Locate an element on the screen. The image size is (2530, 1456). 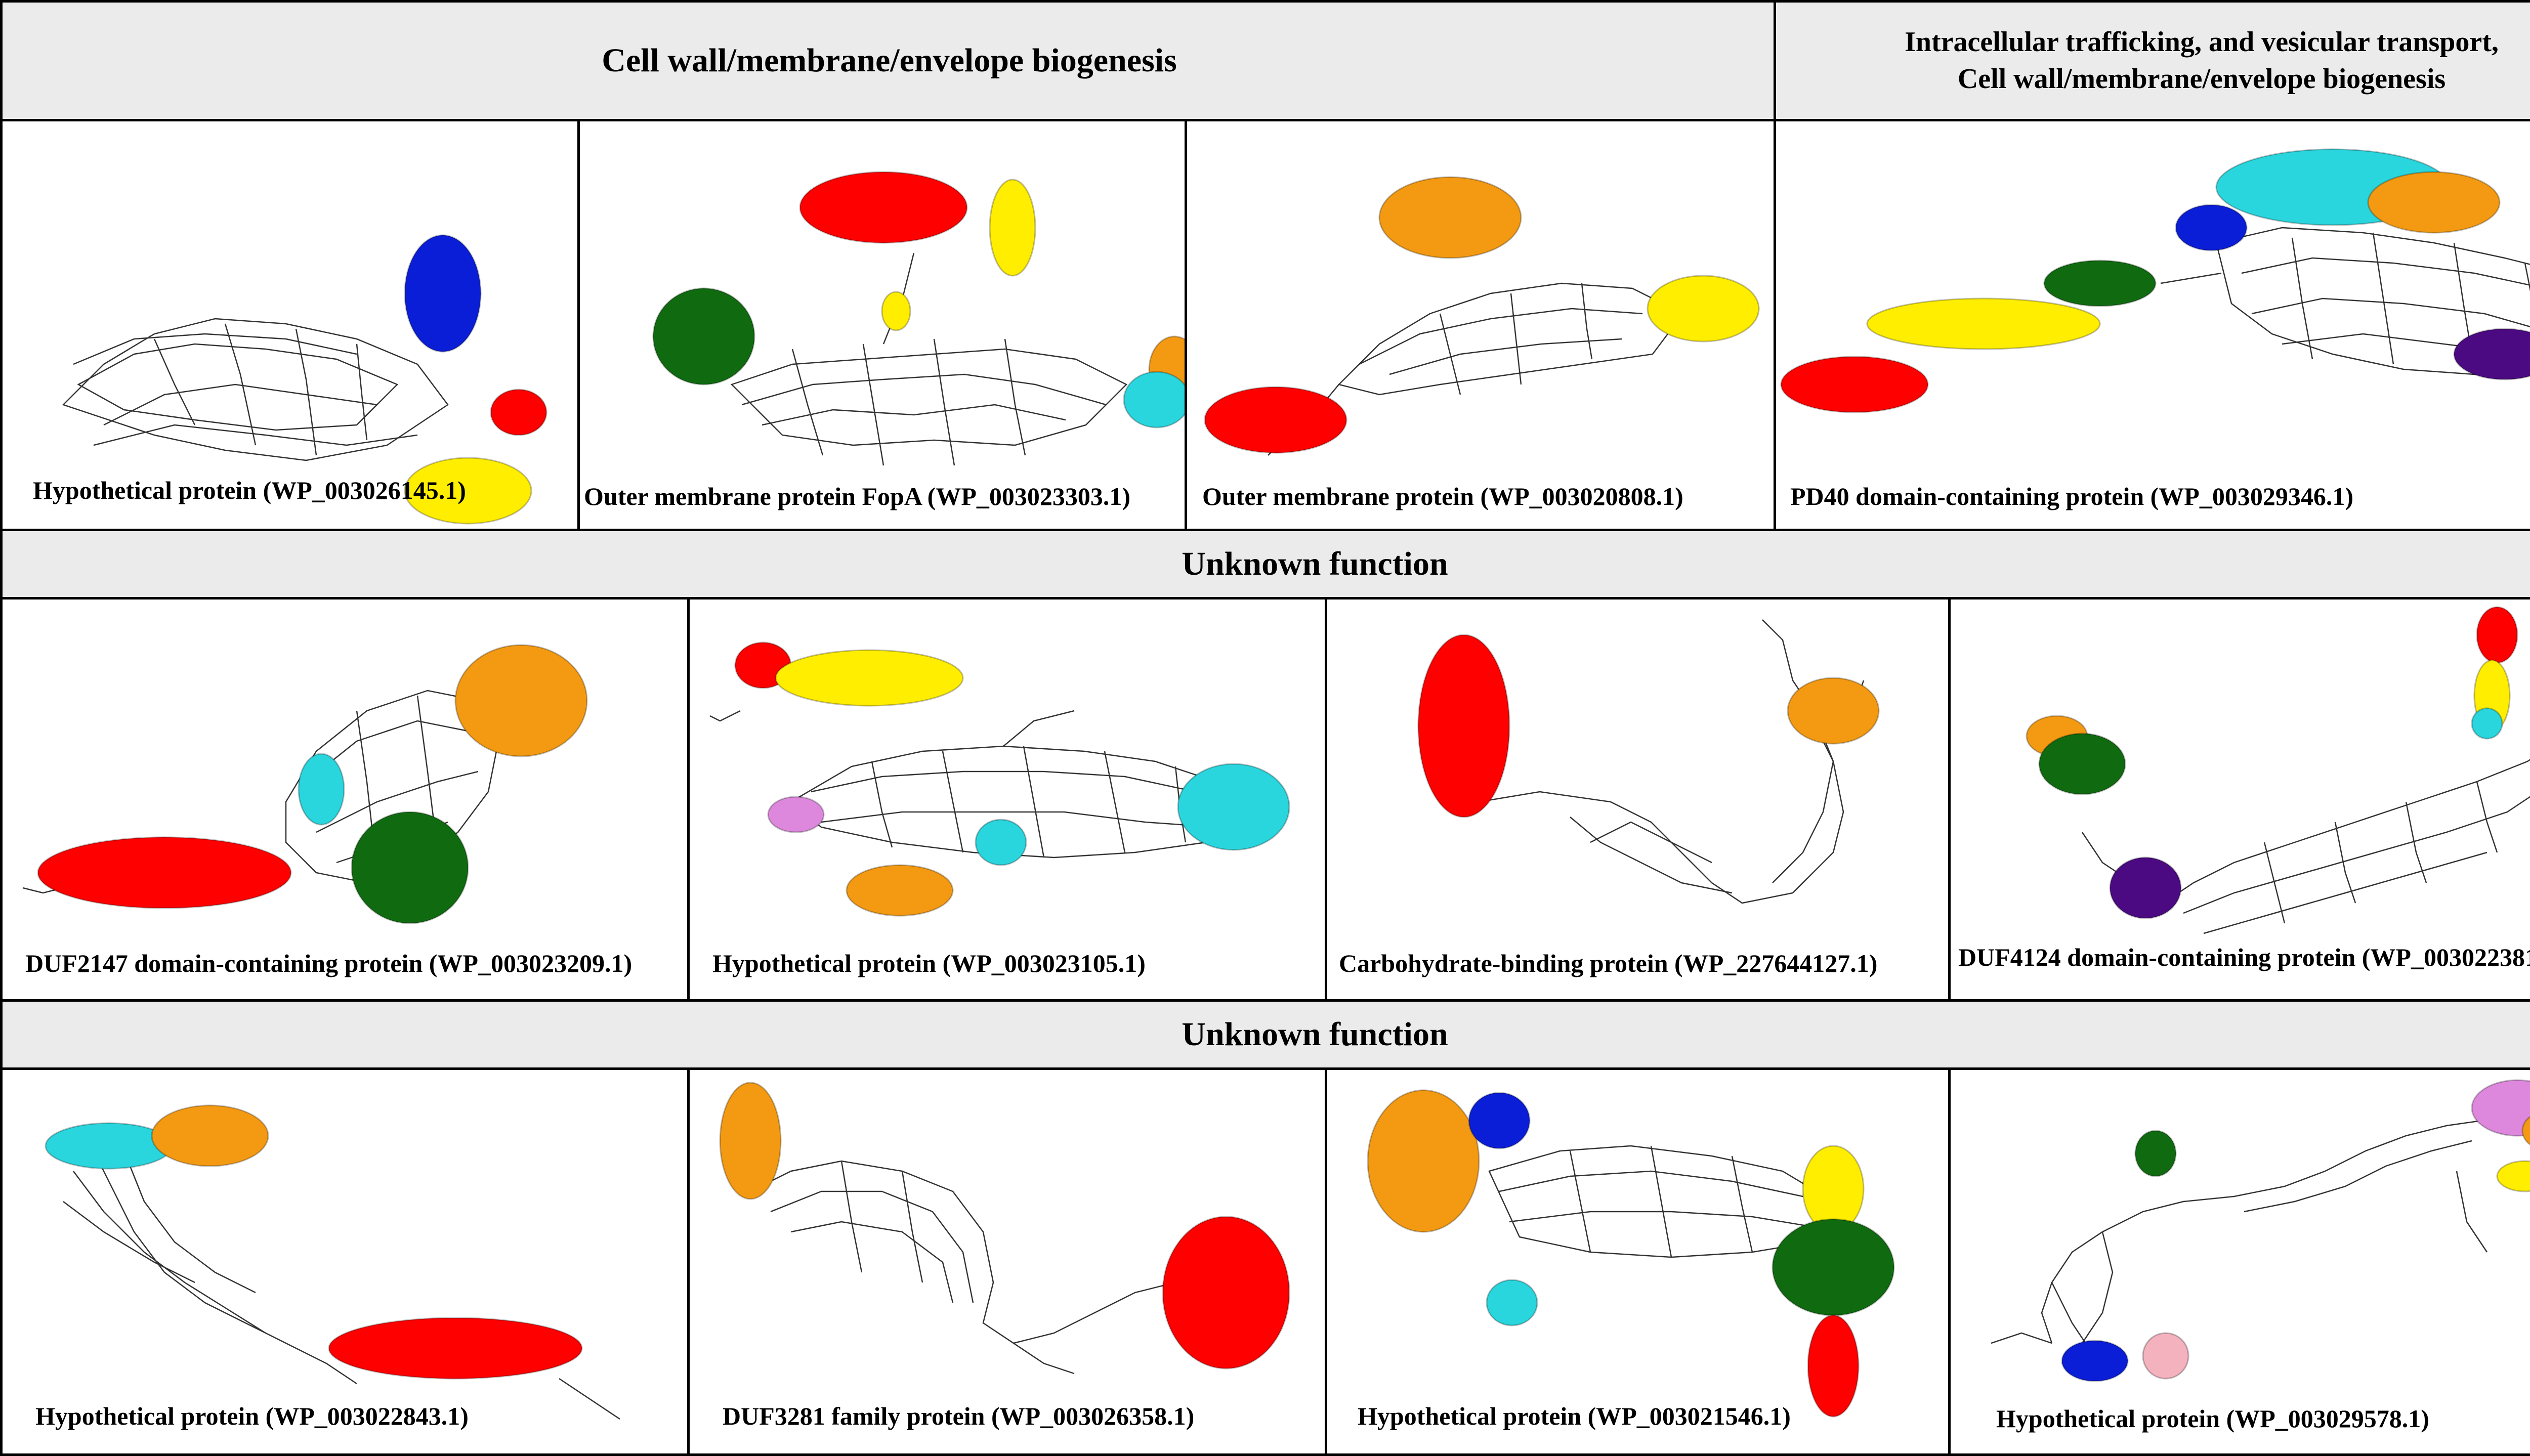
protein-panel-11: Hypothetical protein (WP_003021546.1) is located at coordinates (1638, 1262).